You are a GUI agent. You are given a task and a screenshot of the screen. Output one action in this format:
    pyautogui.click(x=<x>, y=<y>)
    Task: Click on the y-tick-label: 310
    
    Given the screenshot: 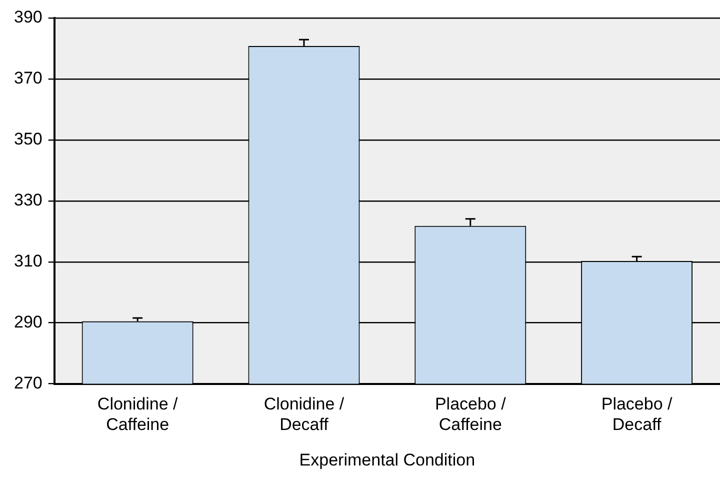 What is the action you would take?
    pyautogui.click(x=28, y=261)
    